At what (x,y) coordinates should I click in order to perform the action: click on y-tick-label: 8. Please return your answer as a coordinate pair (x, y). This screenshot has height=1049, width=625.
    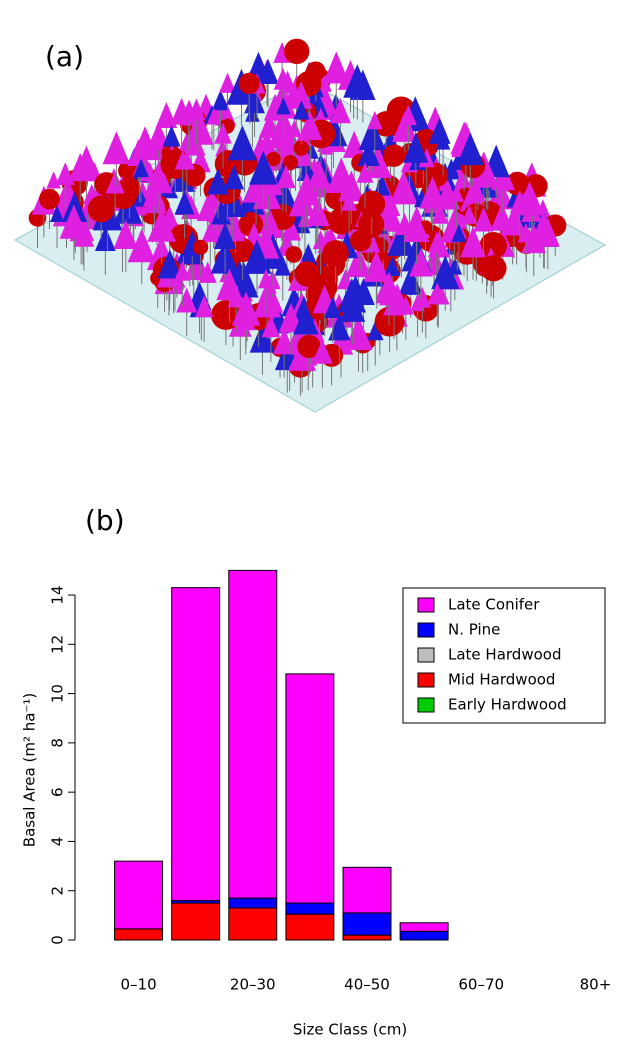
    Looking at the image, I should click on (58, 743).